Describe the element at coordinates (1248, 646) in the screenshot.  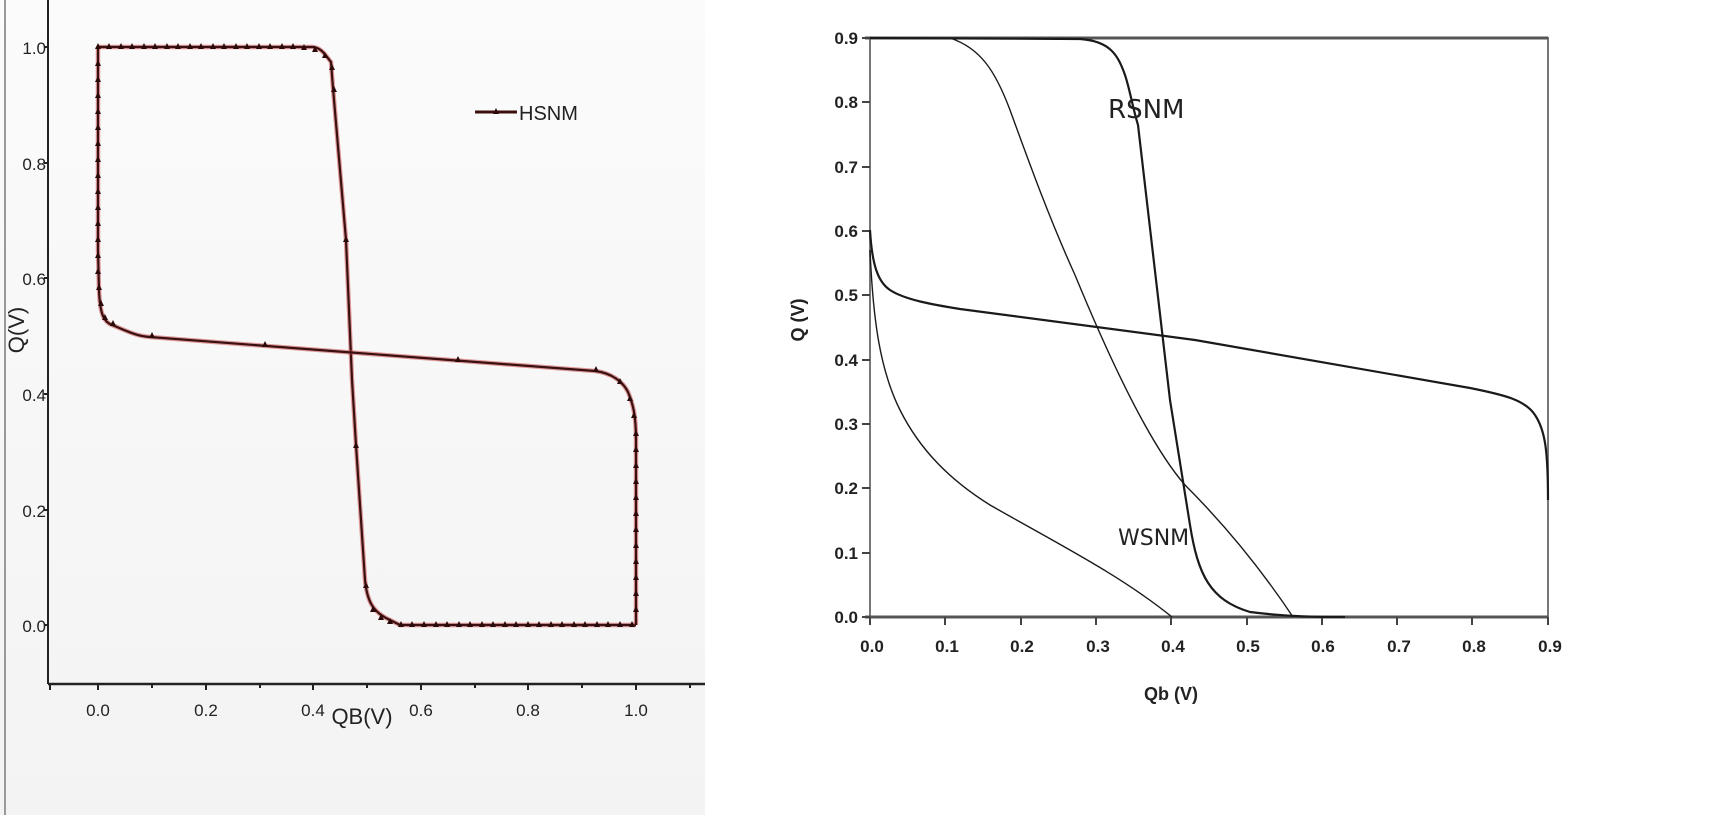
I see `x-tick-label: 0.5` at that location.